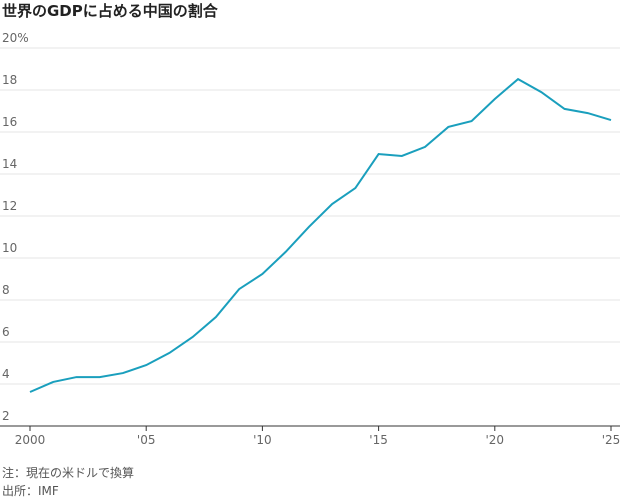 The image size is (620, 504). Describe the element at coordinates (6, 416) in the screenshot. I see `y-tick-label: 2` at that location.